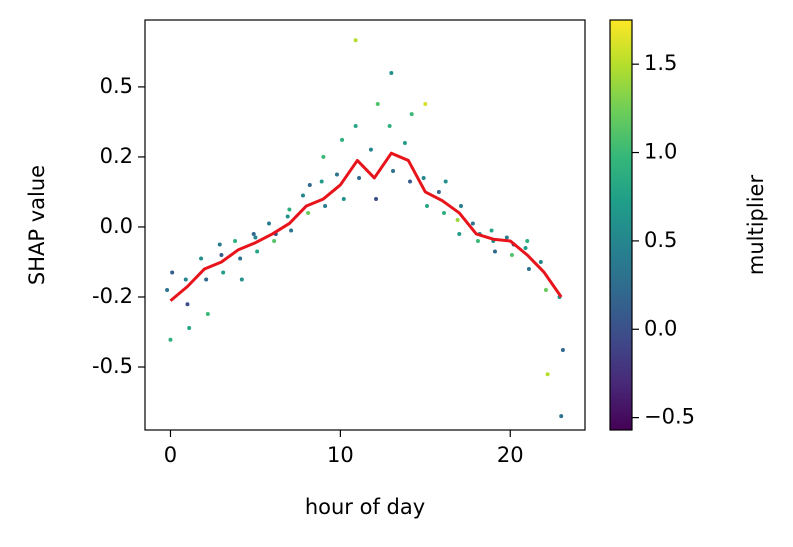 Image resolution: width=793 pixels, height=547 pixels. I want to click on y-axis-label: SHAP value, so click(37, 225).